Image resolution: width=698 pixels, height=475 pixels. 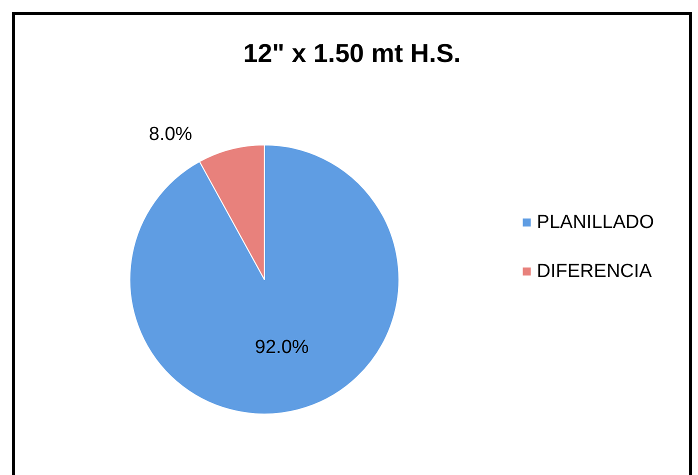 What do you see at coordinates (595, 222) in the screenshot?
I see `legend-label: PLANILLADO` at bounding box center [595, 222].